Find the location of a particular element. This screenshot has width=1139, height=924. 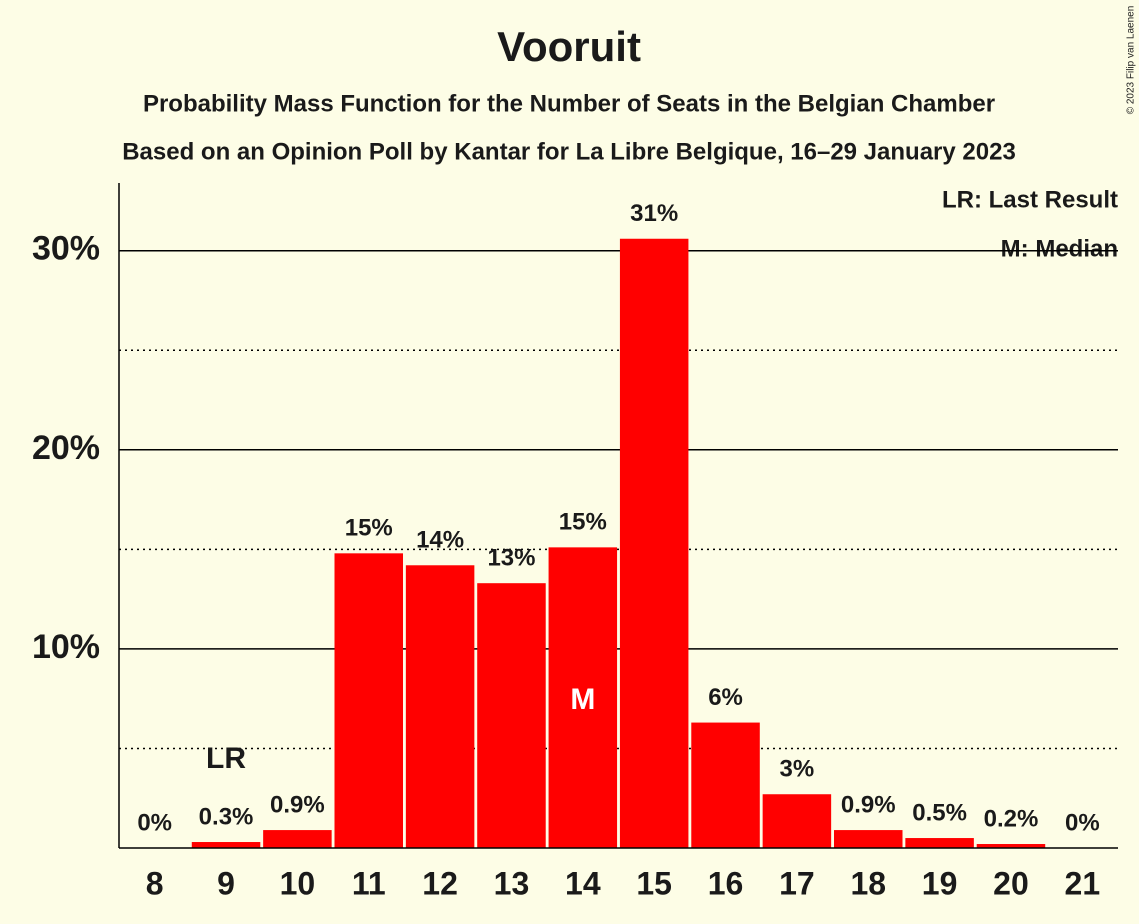

value-label: 3% is located at coordinates (797, 769).